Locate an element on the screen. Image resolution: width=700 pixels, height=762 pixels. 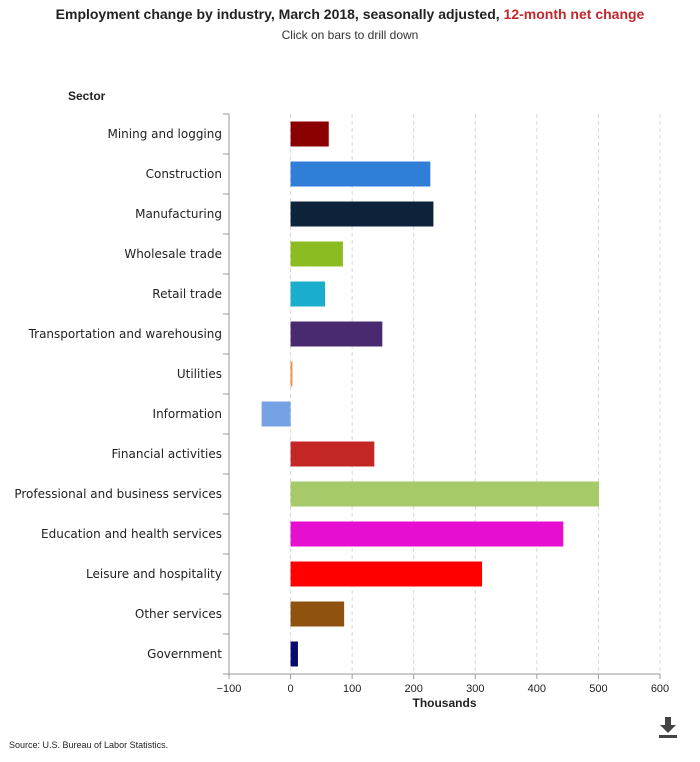
category-label: Government is located at coordinates (184, 654).